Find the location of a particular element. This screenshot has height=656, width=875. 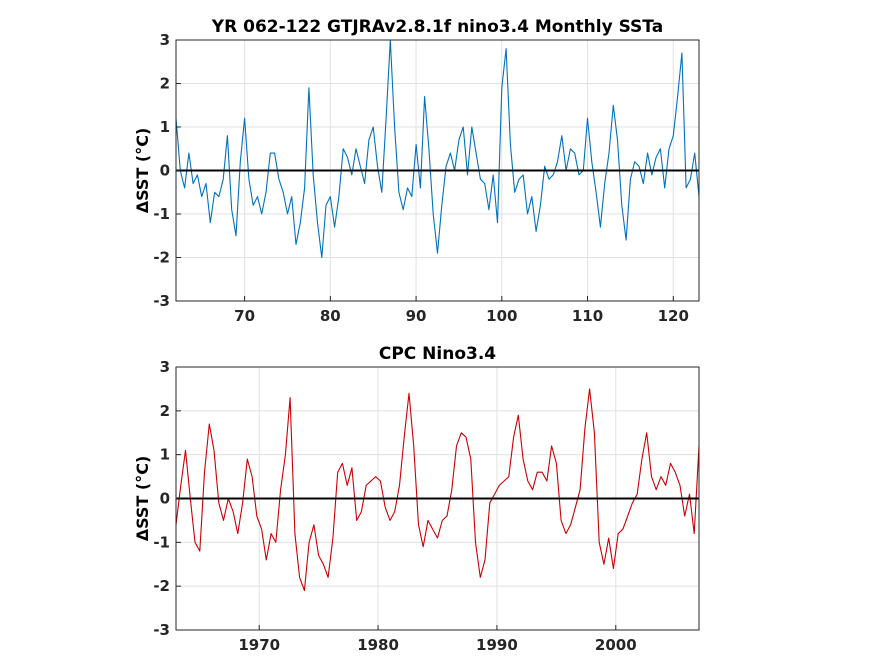

x-tick-label: 1980 is located at coordinates (378, 645).